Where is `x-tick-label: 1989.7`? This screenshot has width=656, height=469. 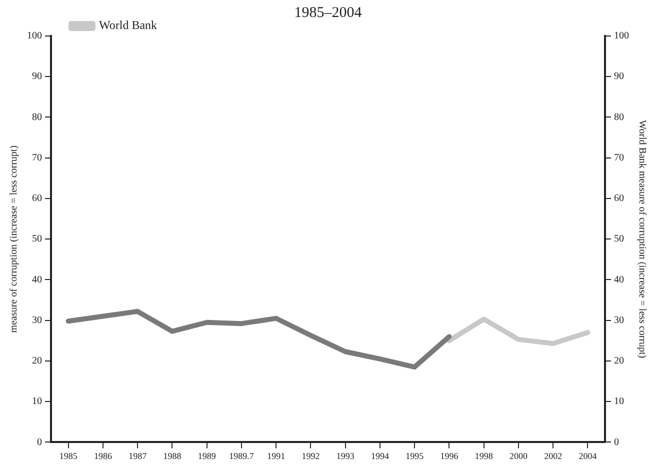 x-tick-label: 1989.7 is located at coordinates (241, 455).